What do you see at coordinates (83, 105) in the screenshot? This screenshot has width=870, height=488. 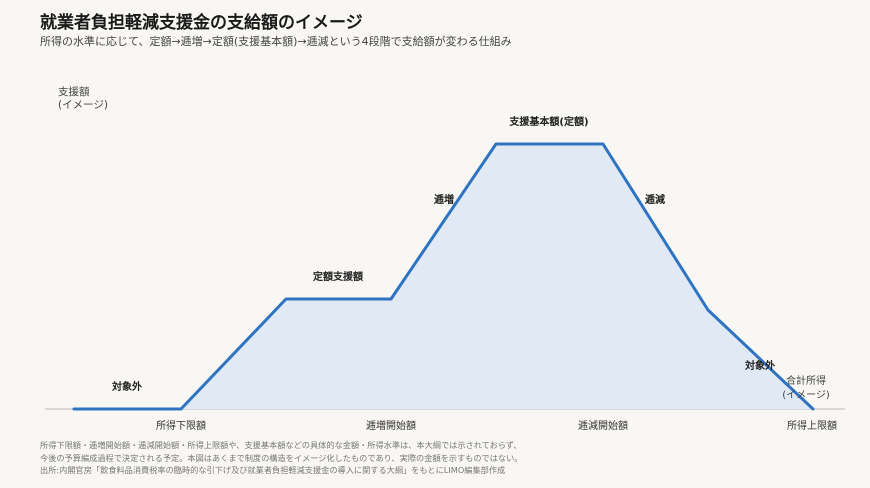 I see `y-axis-label-line2: (イメージ)` at bounding box center [83, 105].